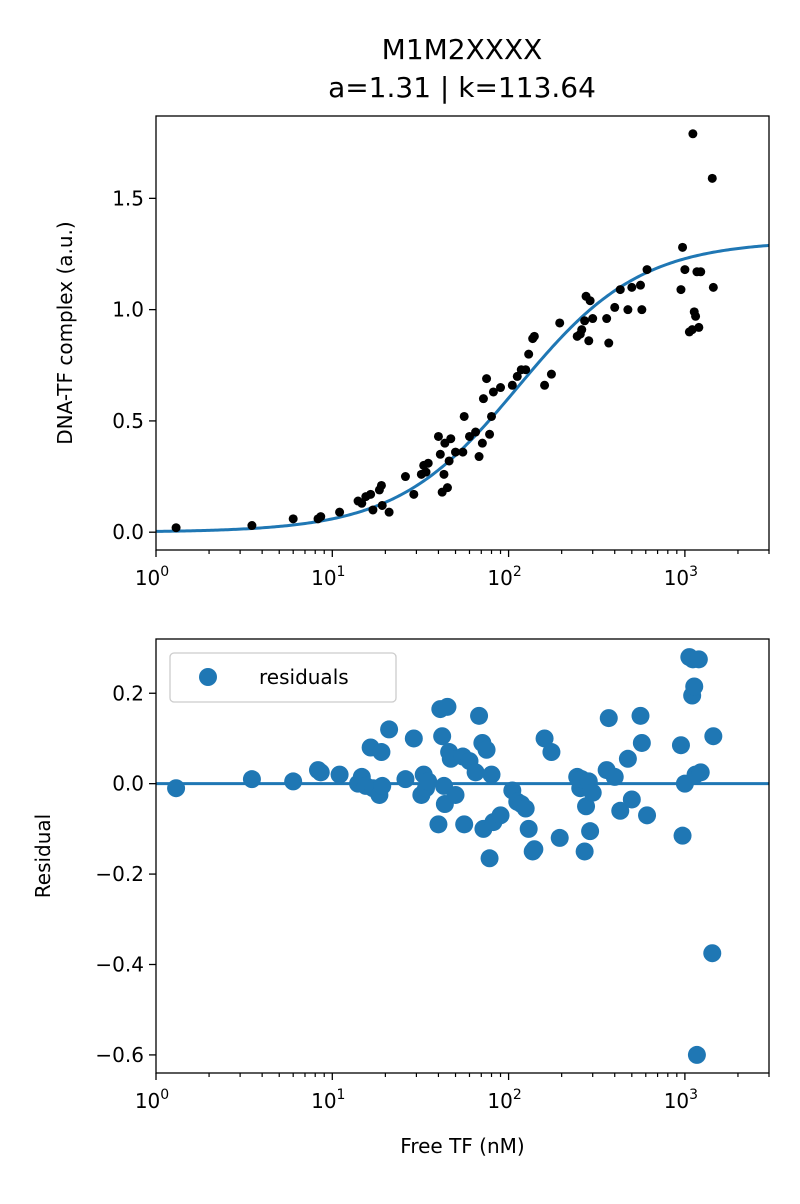 The image size is (800, 1204). I want to click on y-axis-label: Residual, so click(43, 856).